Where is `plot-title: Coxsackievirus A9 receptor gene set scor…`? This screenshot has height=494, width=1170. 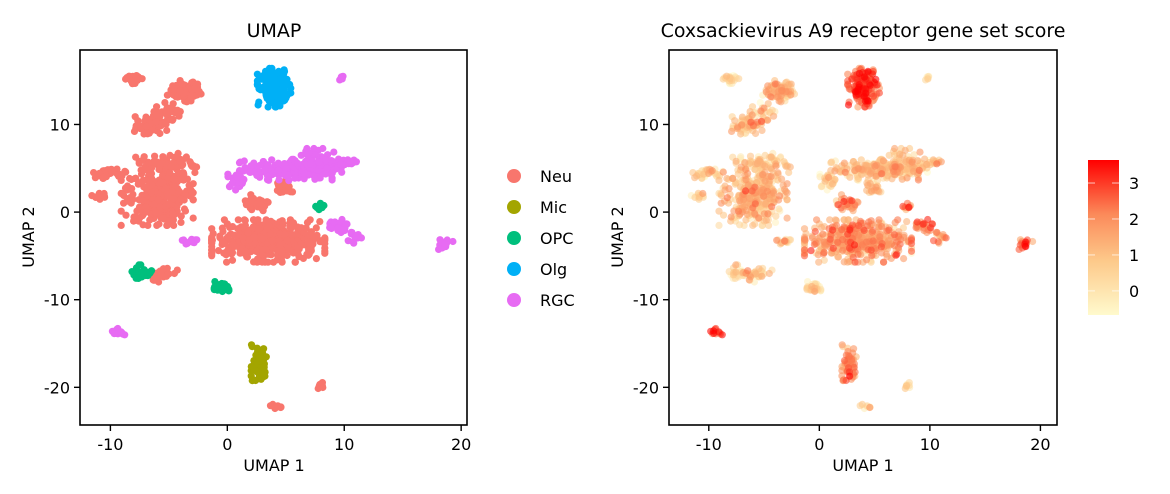
plot-title: Coxsackievirus A9 receptor gene set scor… is located at coordinates (863, 31).